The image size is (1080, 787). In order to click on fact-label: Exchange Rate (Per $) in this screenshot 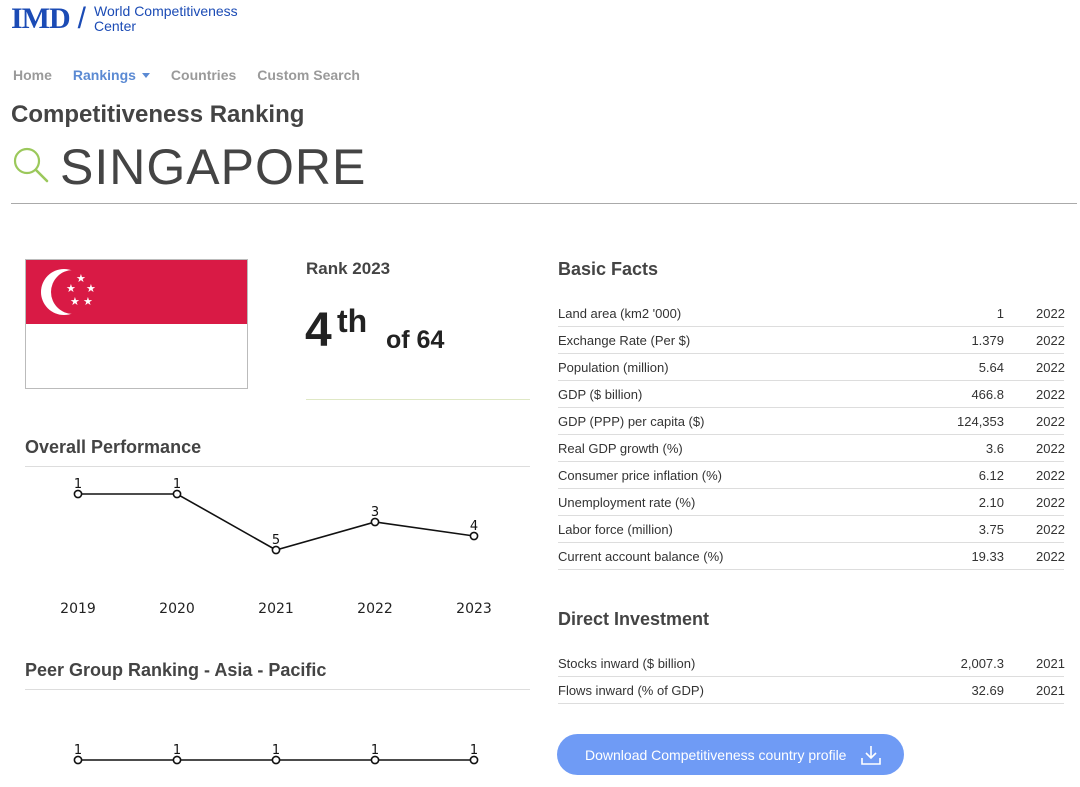, I will do `click(624, 340)`.